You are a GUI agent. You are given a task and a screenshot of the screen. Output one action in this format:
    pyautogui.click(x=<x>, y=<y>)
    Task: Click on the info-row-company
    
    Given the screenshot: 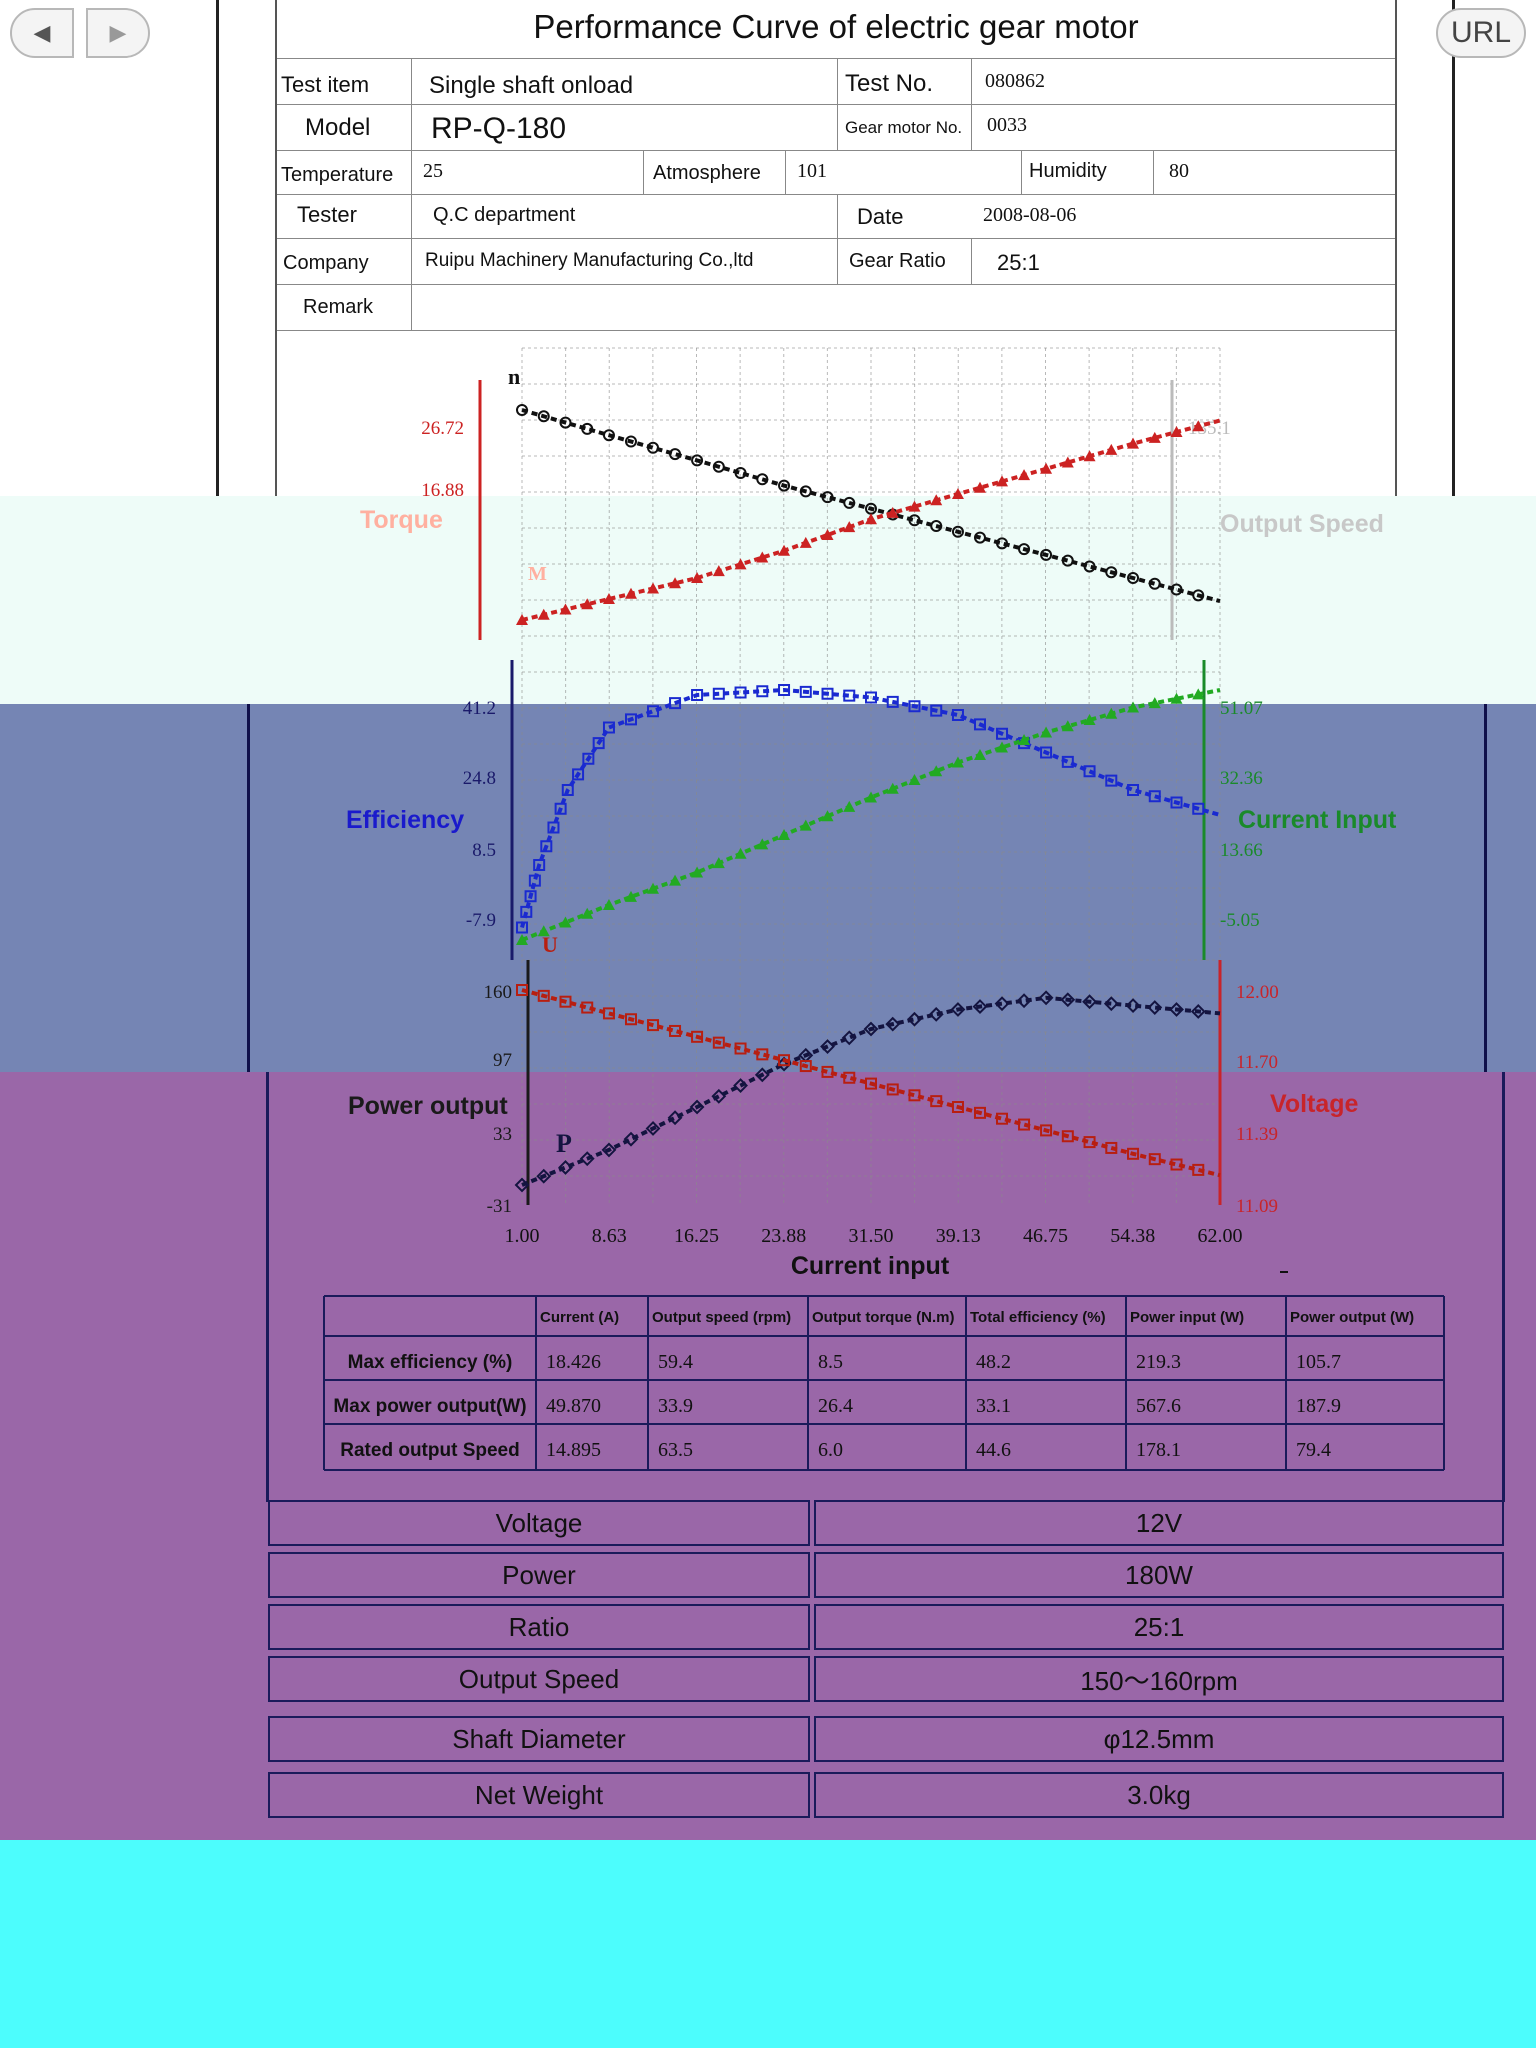 What is the action you would take?
    pyautogui.click(x=836, y=261)
    